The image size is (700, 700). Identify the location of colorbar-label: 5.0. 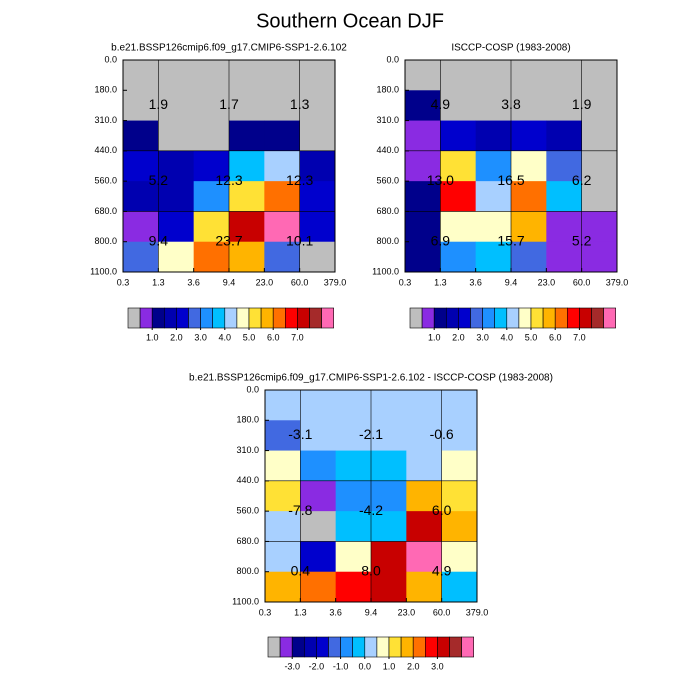
(531, 337).